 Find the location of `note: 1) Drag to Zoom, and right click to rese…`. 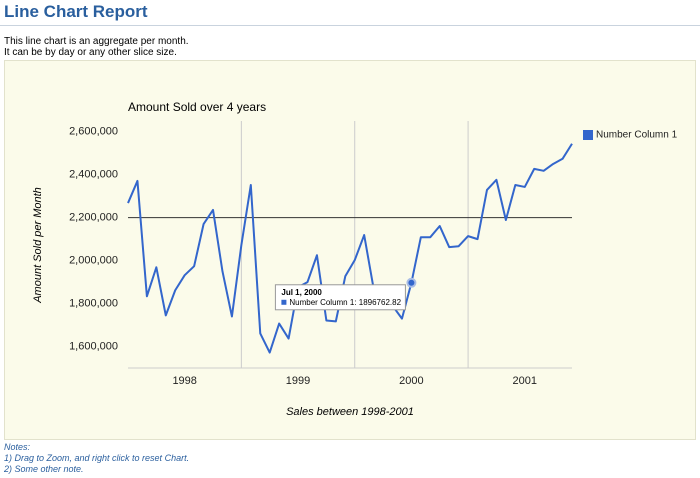

note: 1) Drag to Zoom, and right click to rese… is located at coordinates (97, 458).